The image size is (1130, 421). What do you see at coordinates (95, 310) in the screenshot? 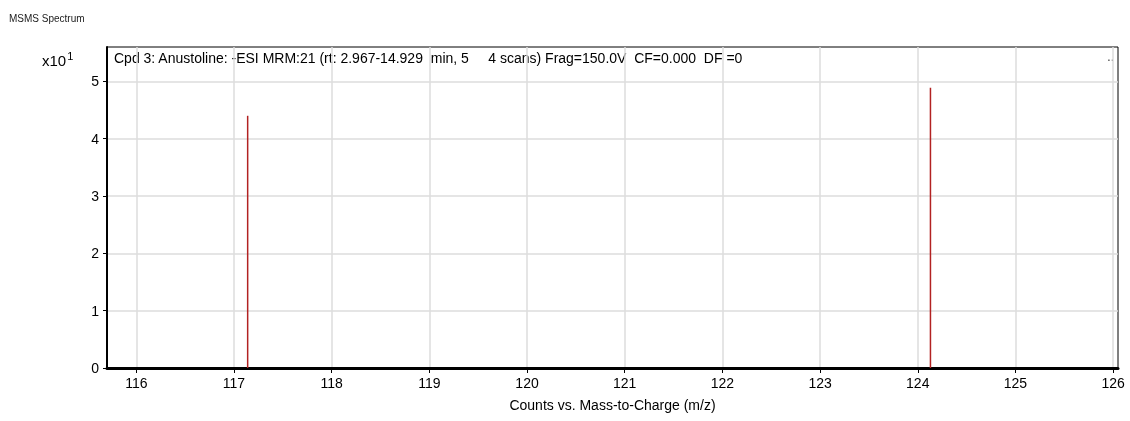
I see `y-tick-label: 1` at bounding box center [95, 310].